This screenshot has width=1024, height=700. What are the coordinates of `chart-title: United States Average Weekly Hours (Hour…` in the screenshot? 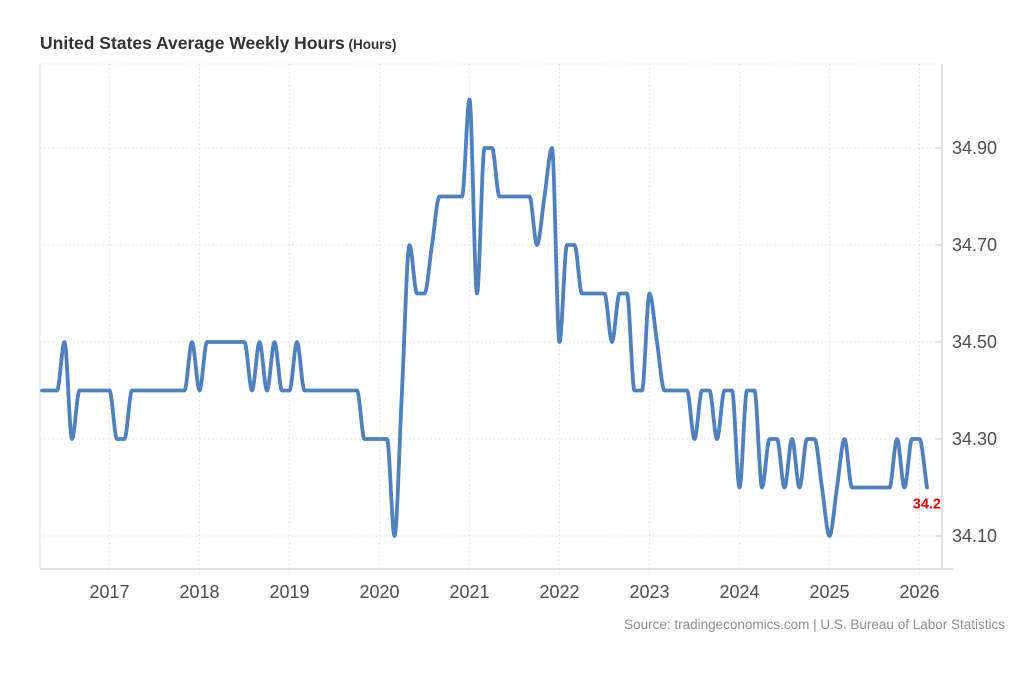 It's located at (218, 43).